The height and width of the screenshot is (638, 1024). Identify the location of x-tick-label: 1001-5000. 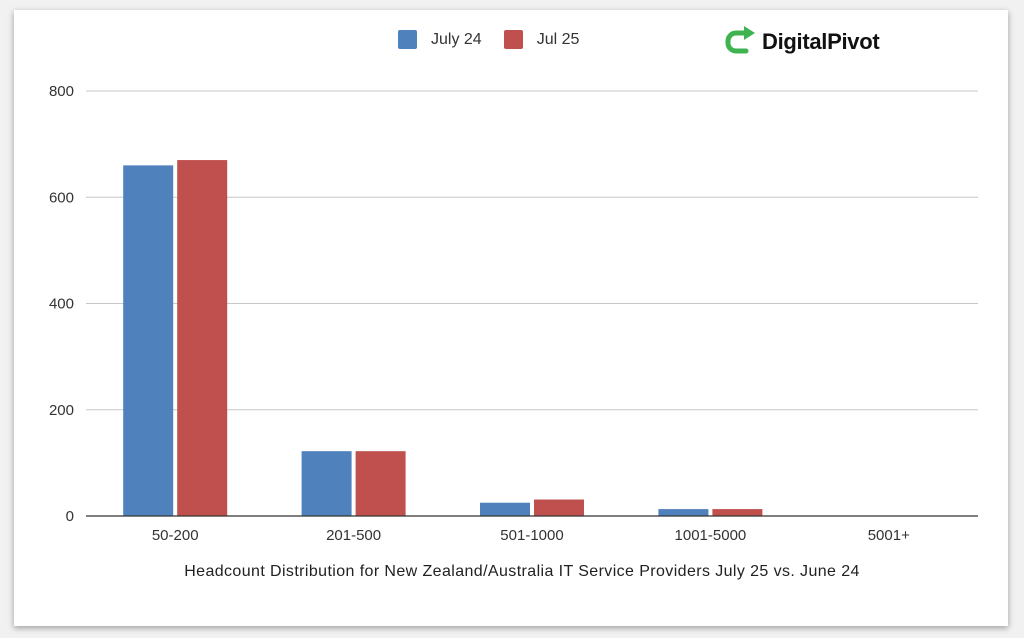
(711, 535).